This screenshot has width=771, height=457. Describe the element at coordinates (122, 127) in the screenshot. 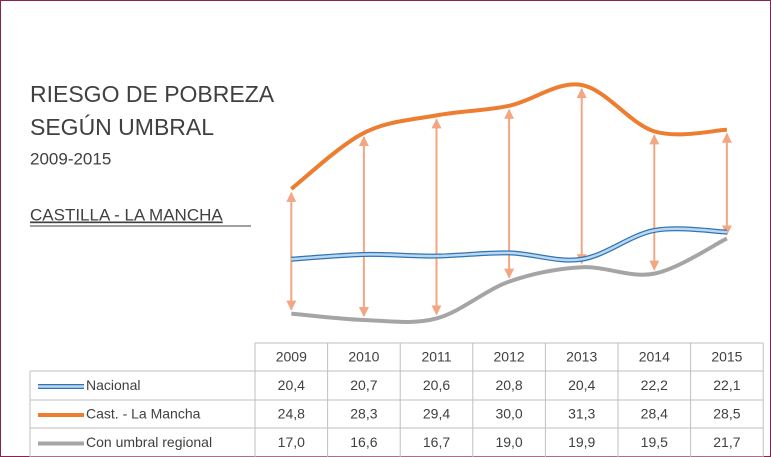

I see `chart-title: SEGÚN UMBRAL` at that location.